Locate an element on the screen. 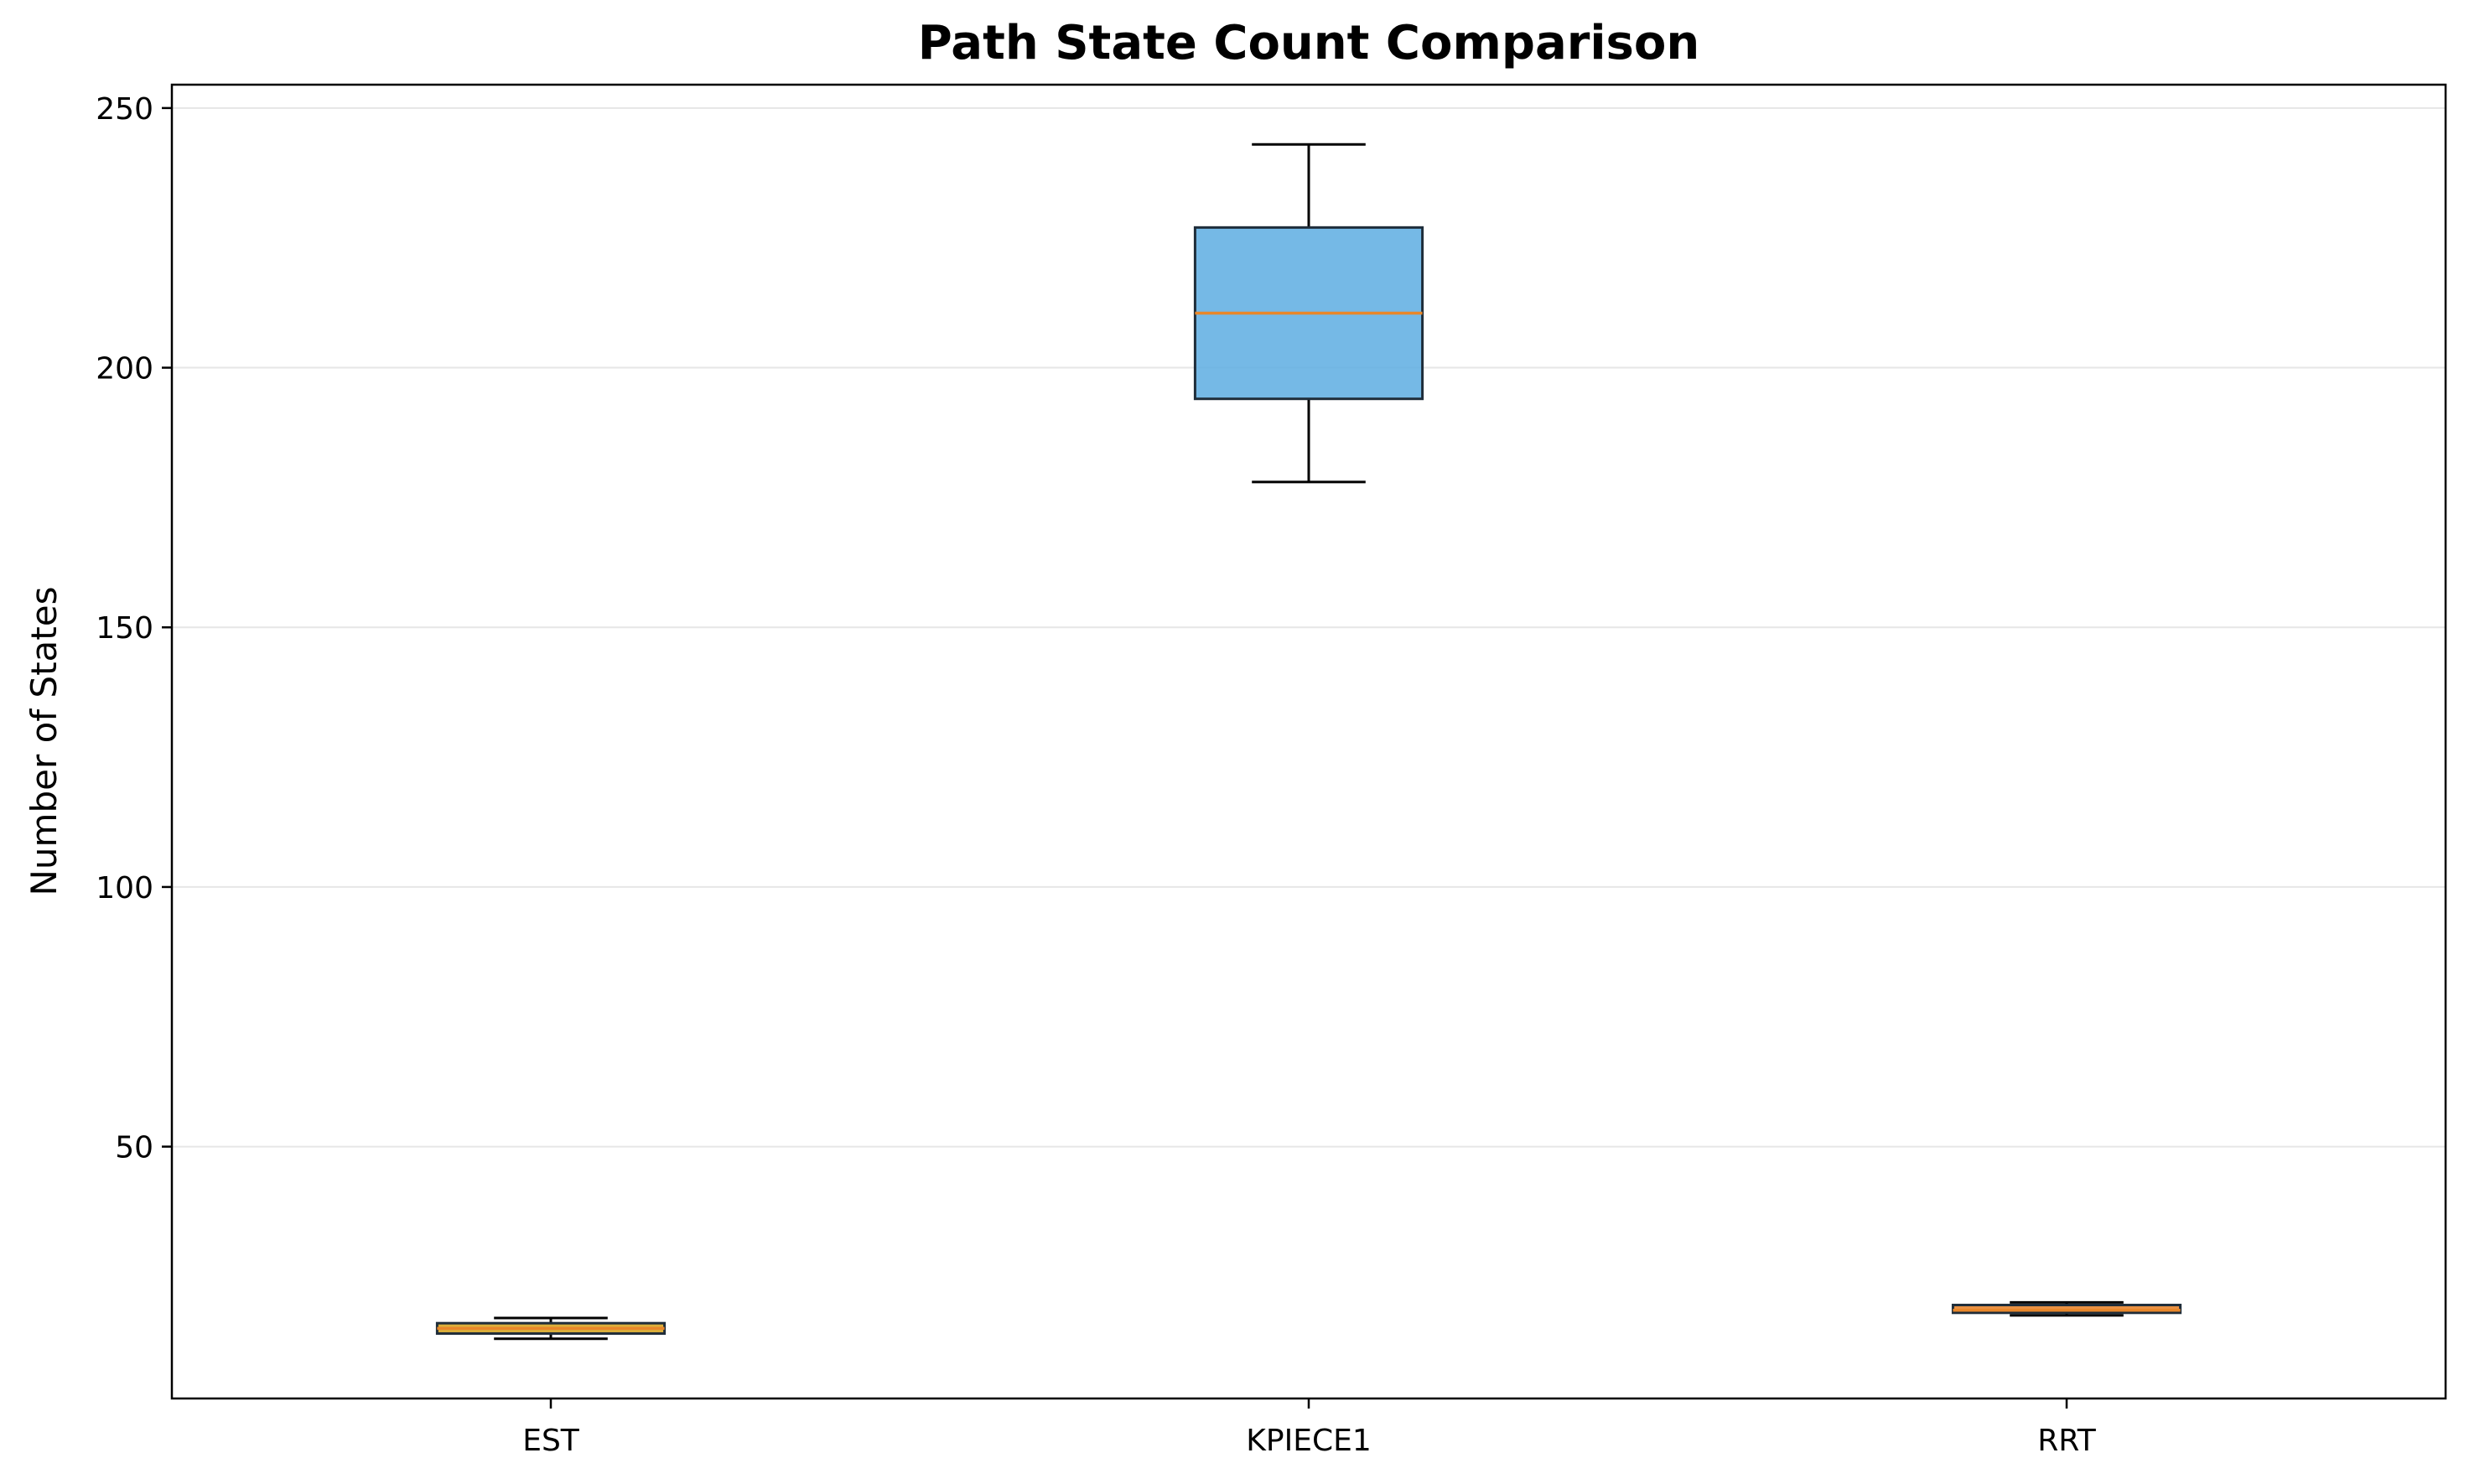 This screenshot has width=2485, height=1484. y-tick-label: 250 is located at coordinates (124, 109).